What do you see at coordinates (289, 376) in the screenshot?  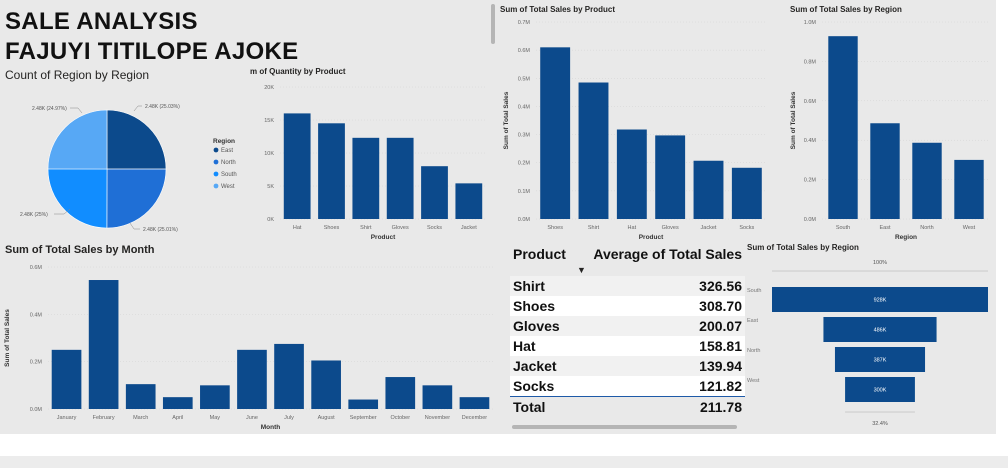 I see `bar-july` at bounding box center [289, 376].